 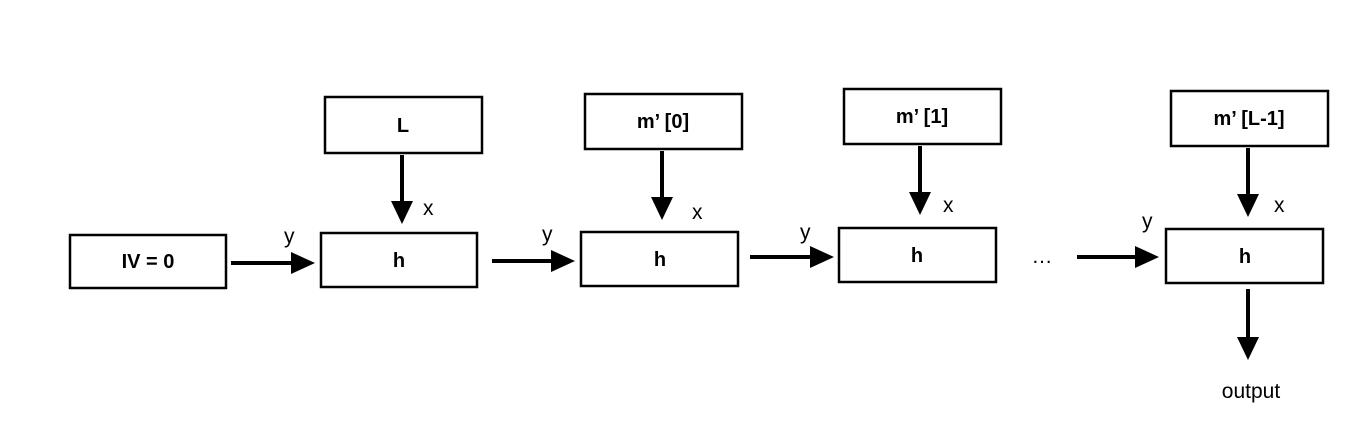 I want to click on h-box-block1, so click(x=917, y=255).